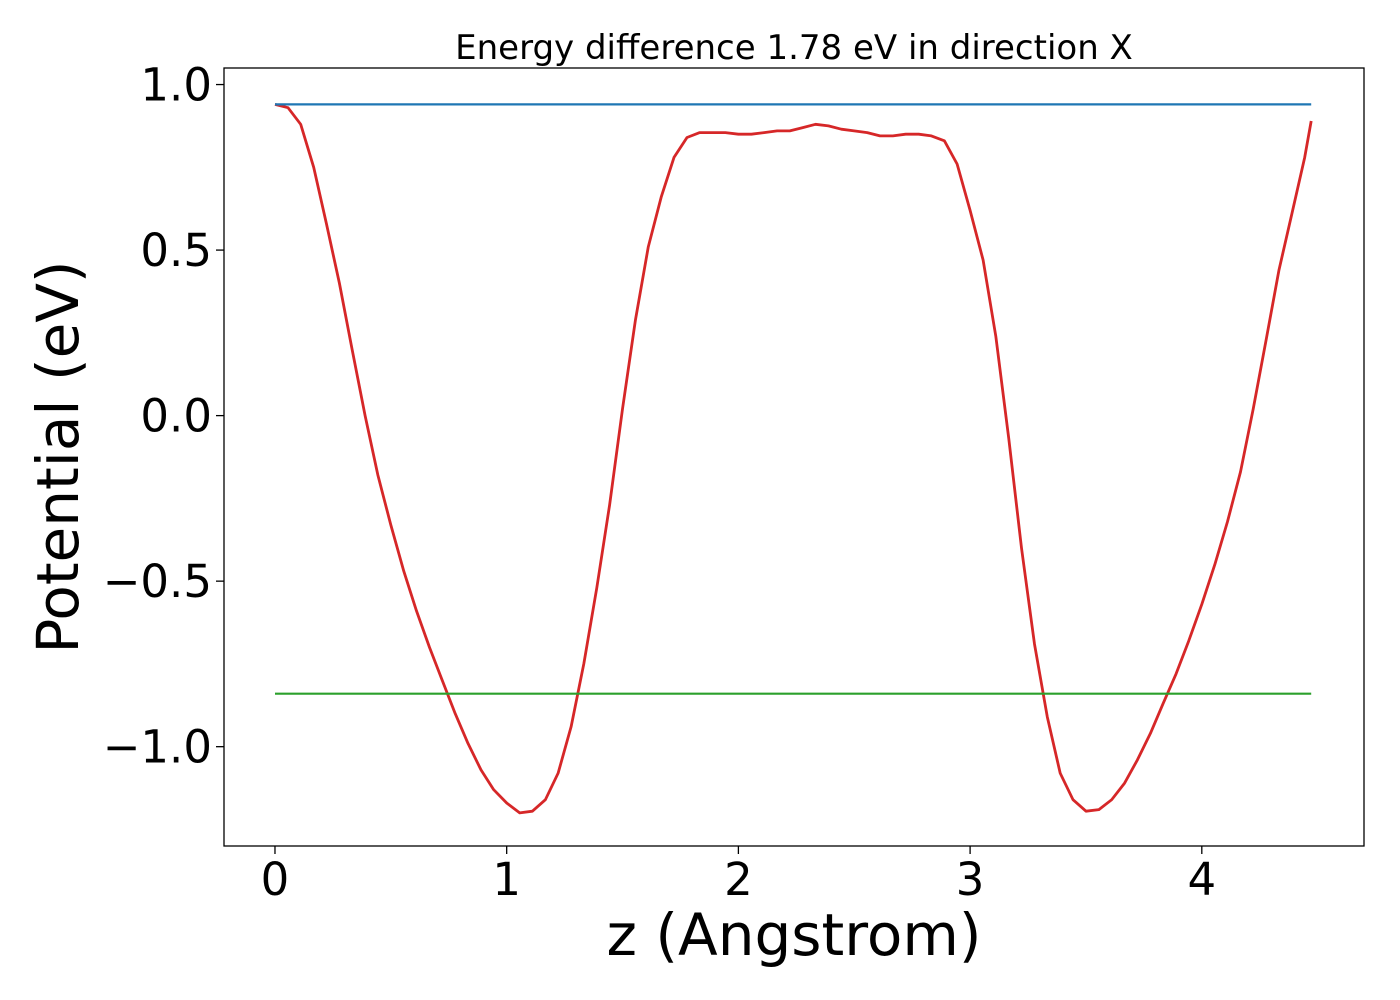 The image size is (1400, 1000). Describe the element at coordinates (176, 250) in the screenshot. I see `y-tick-label: 0.5` at that location.